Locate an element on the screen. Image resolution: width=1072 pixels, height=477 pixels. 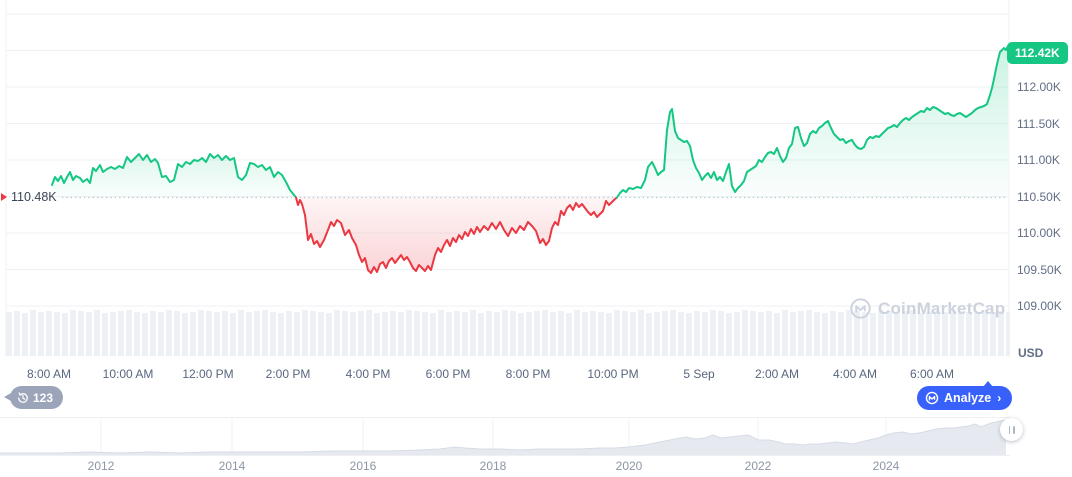
price-axis-label: 111.50K is located at coordinates (1038, 123).